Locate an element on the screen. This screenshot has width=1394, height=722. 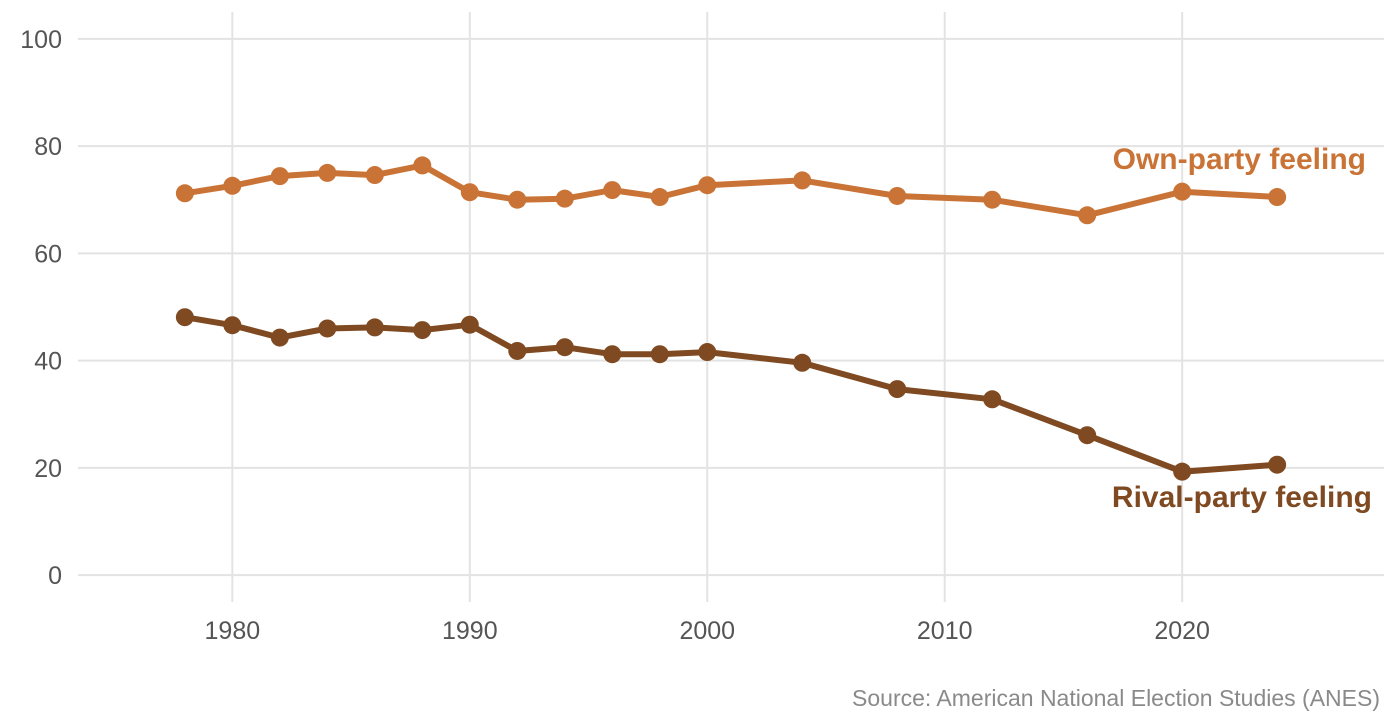
x-tick-label: 1990 is located at coordinates (470, 631).